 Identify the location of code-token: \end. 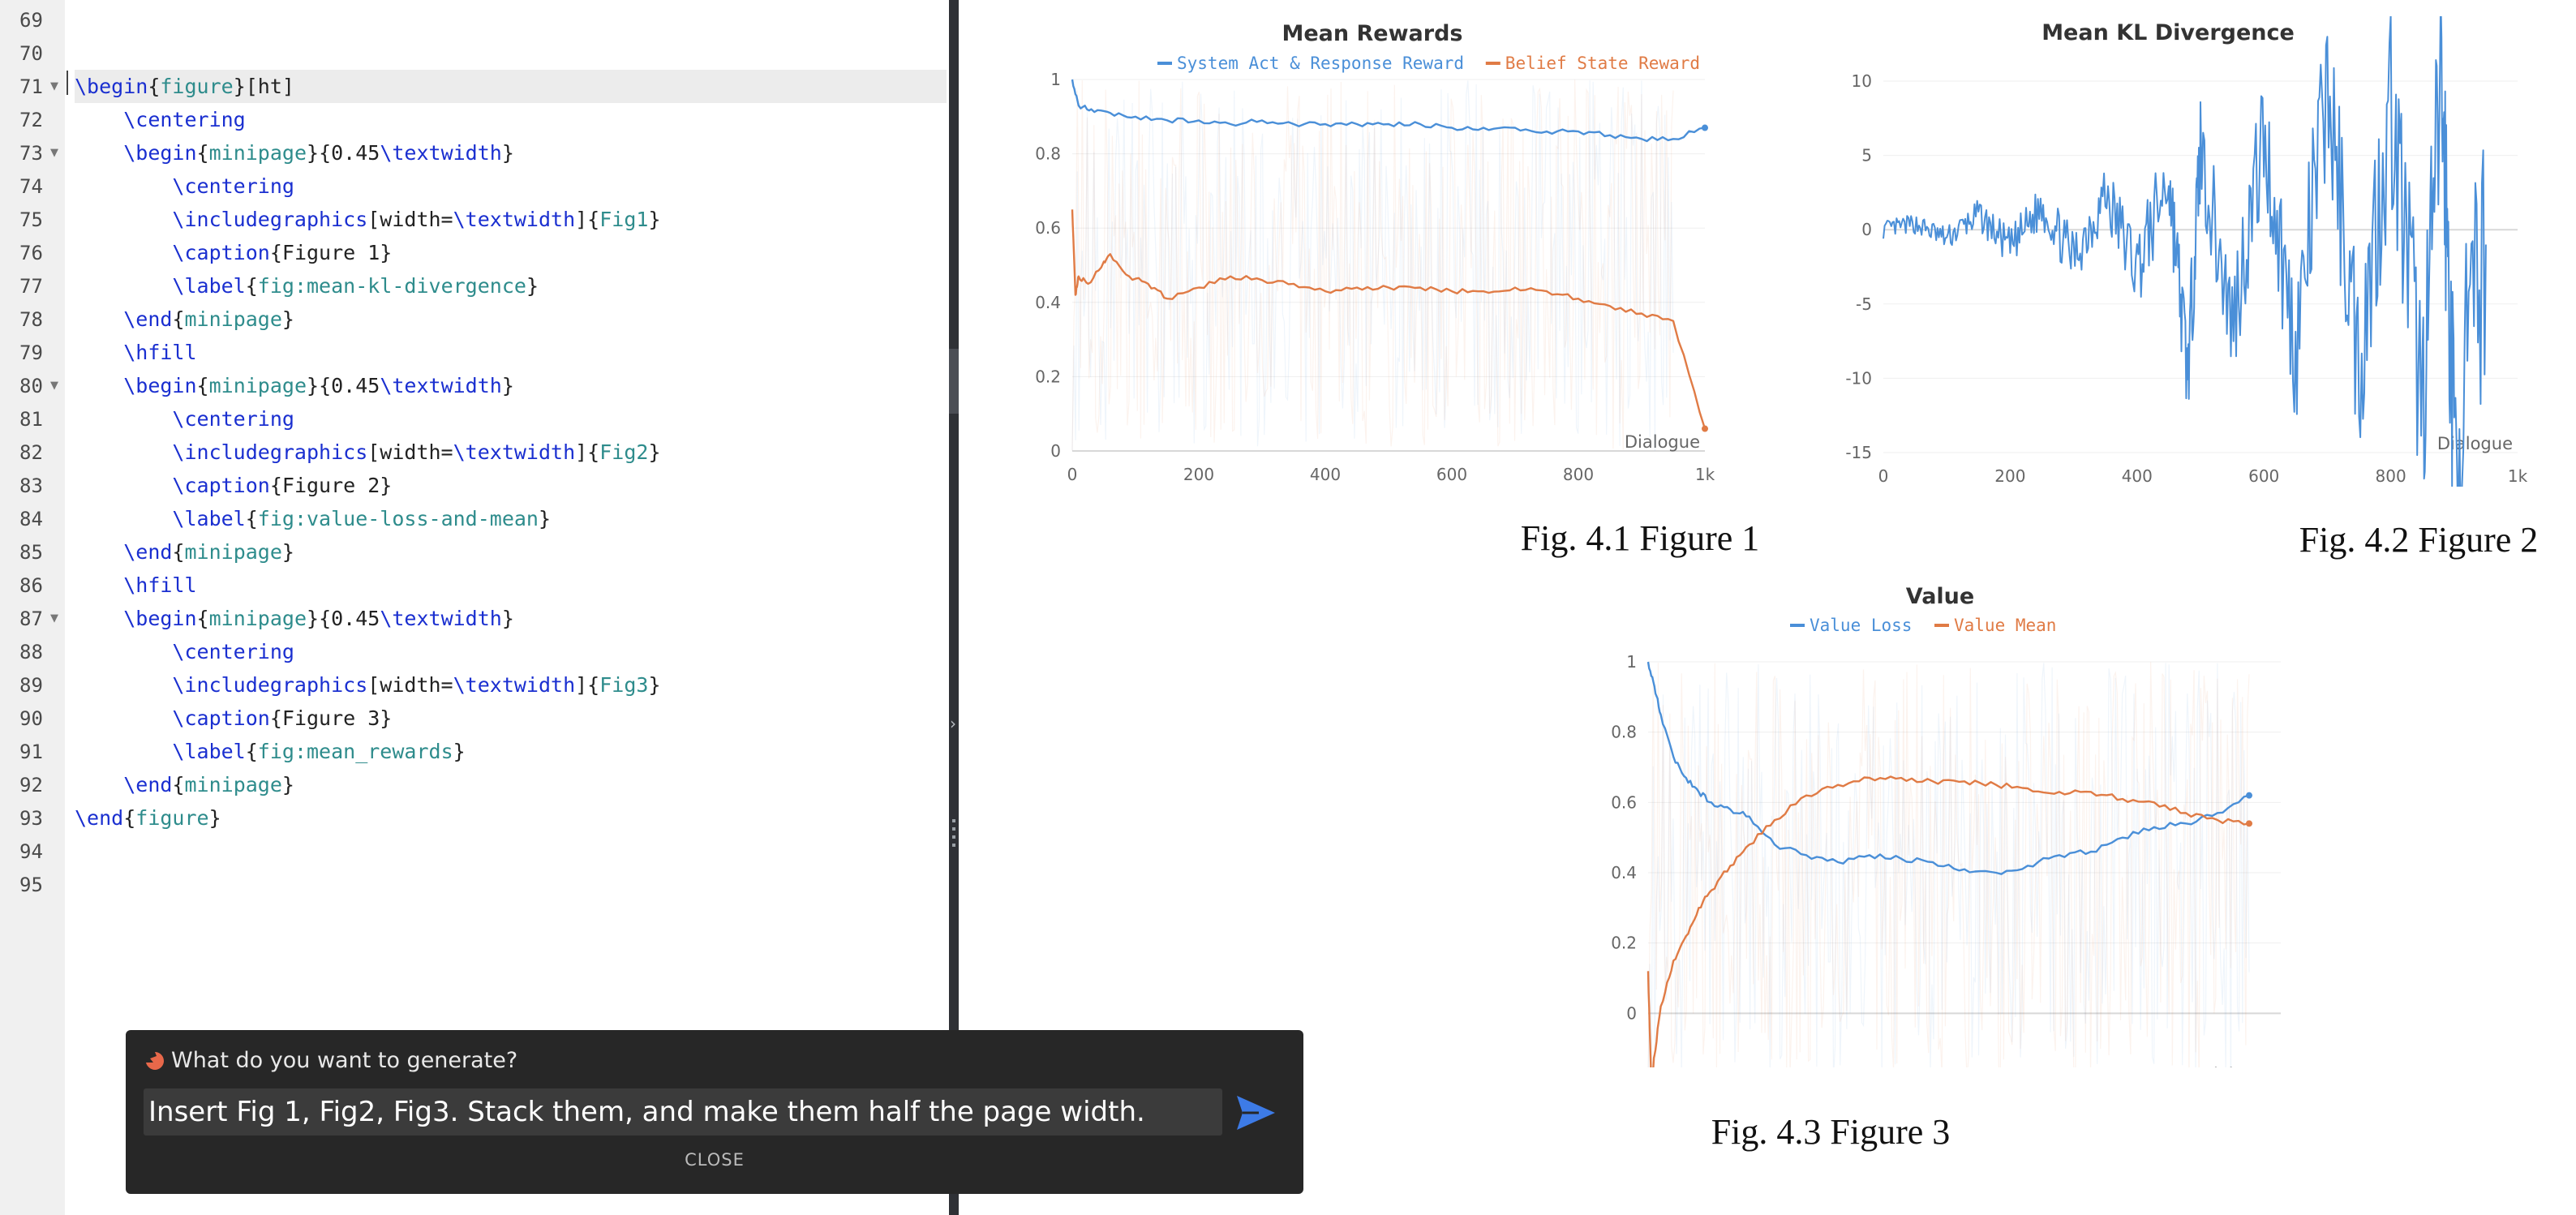
(148, 784).